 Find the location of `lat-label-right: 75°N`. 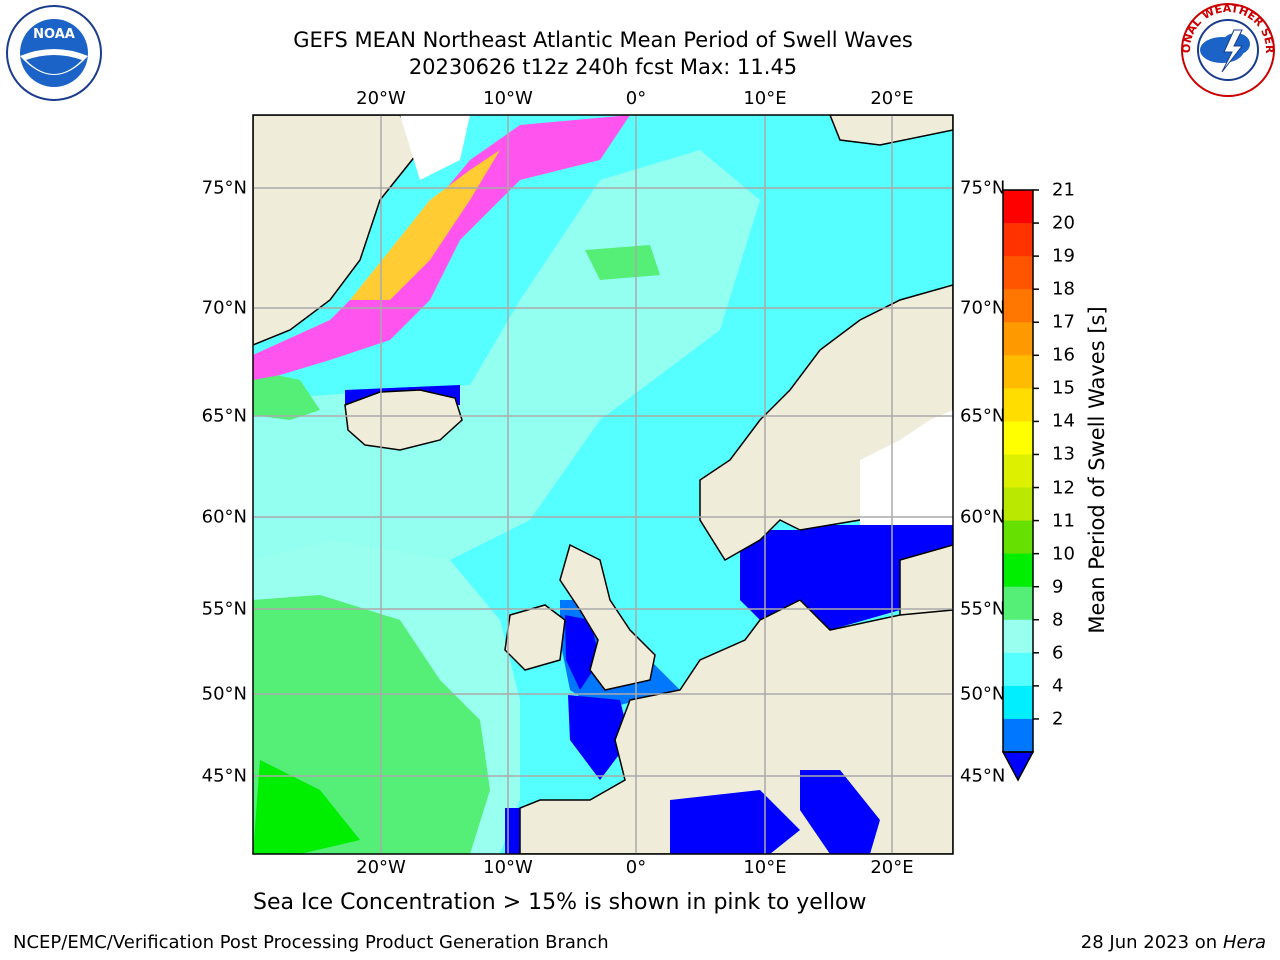

lat-label-right: 75°N is located at coordinates (983, 188).